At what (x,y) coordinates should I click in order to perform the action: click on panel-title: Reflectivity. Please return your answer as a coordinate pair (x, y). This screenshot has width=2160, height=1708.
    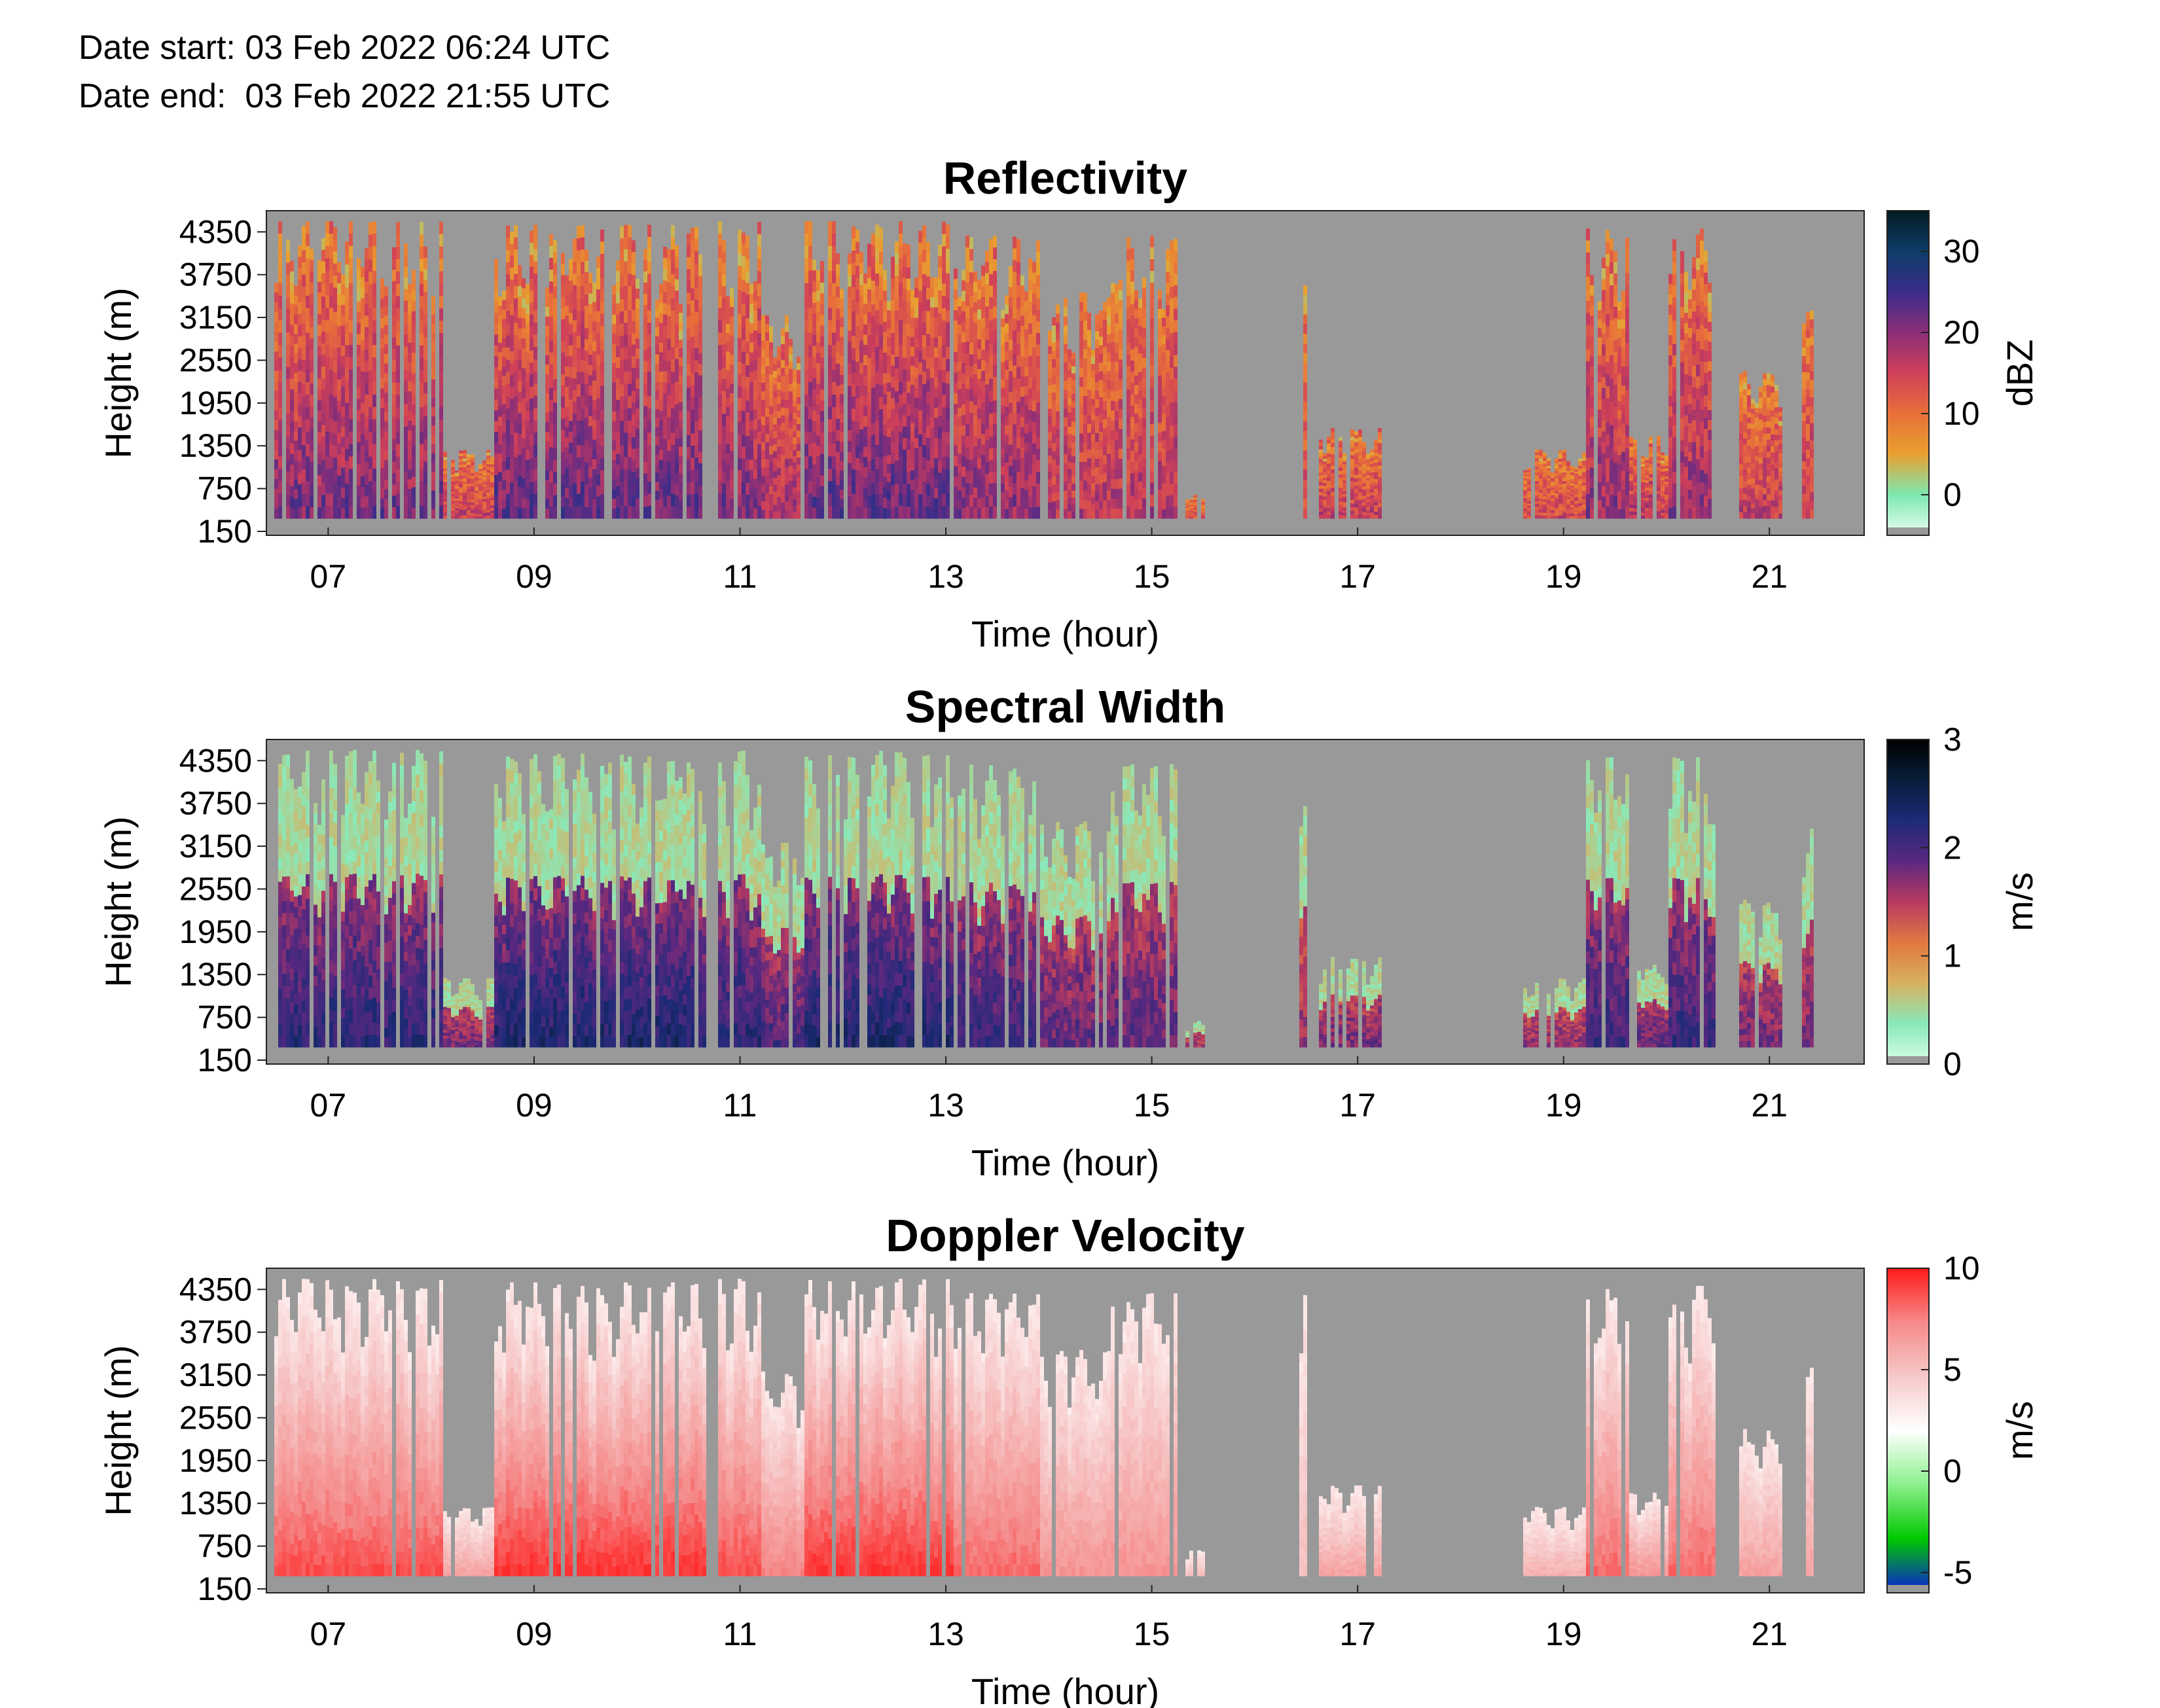
    Looking at the image, I should click on (1065, 178).